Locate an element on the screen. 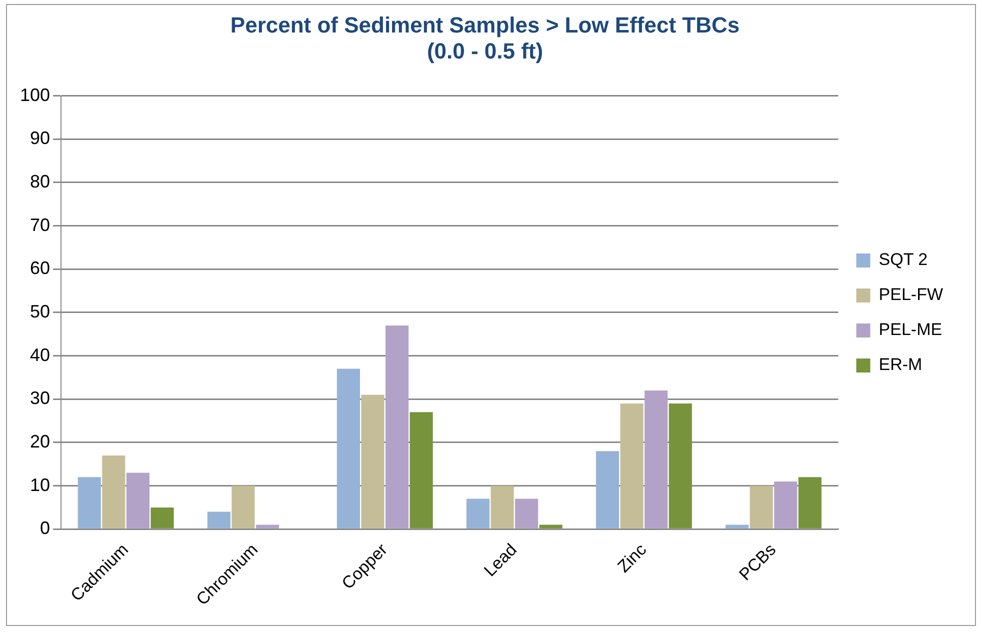 The height and width of the screenshot is (632, 982). legend-label: PEL-FW is located at coordinates (911, 294).